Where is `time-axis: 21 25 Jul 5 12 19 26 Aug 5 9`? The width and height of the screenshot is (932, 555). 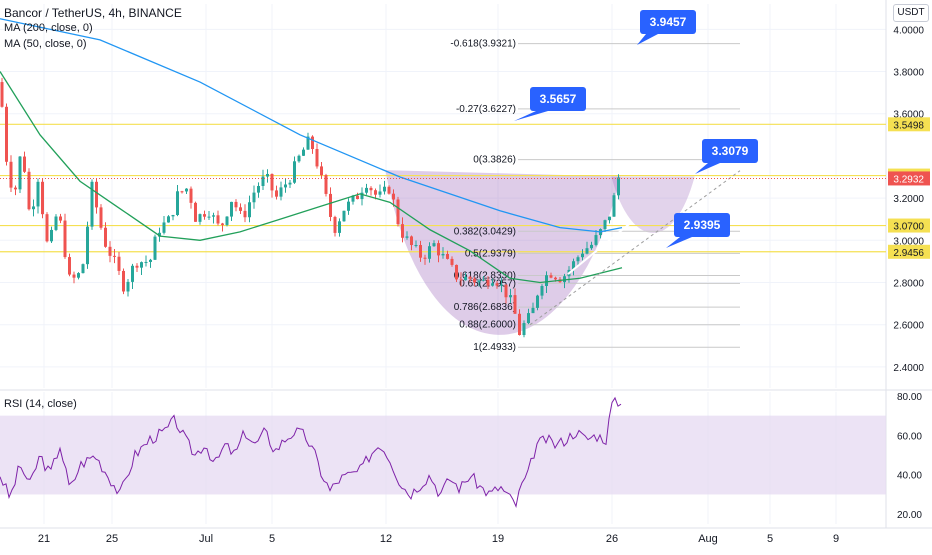 time-axis: 21 25 Jul 5 12 19 26 Aug 5 9 is located at coordinates (438, 539).